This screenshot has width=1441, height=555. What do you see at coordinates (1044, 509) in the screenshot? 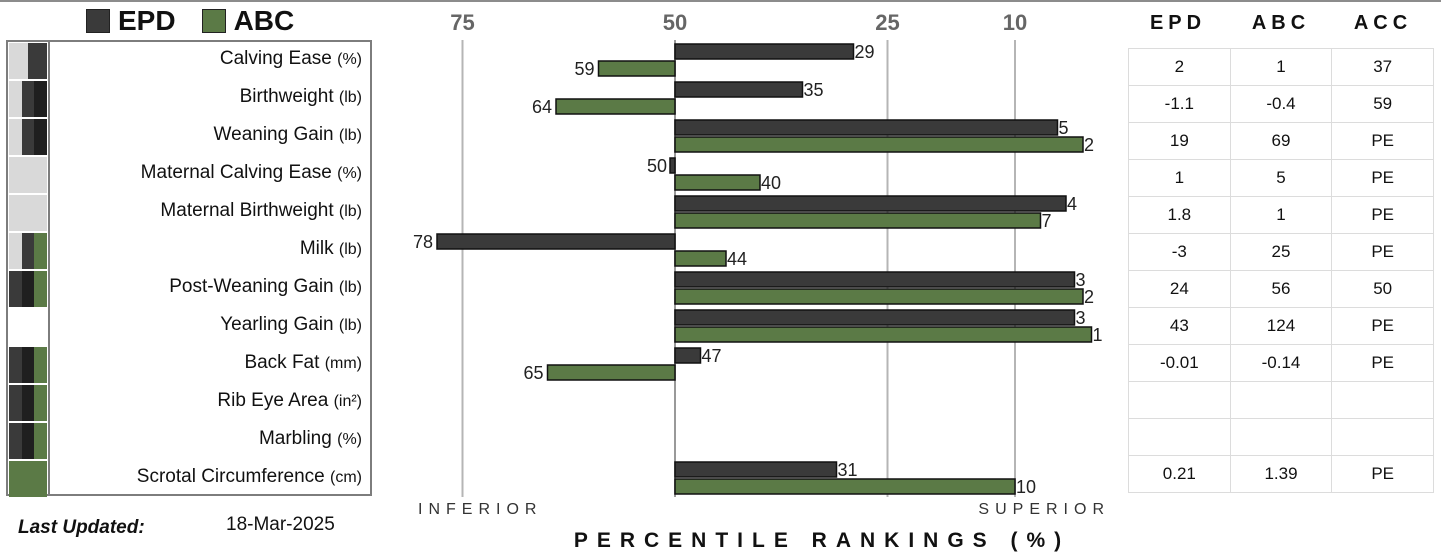
I see `superior-label: SUPERIOR` at bounding box center [1044, 509].